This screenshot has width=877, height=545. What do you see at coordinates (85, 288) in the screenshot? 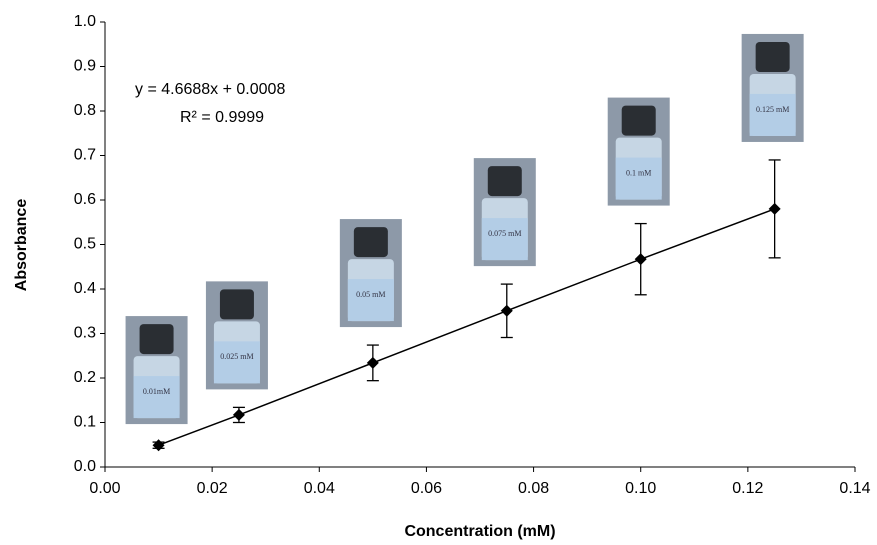
I see `y-tick-label: 0.4` at bounding box center [85, 288].